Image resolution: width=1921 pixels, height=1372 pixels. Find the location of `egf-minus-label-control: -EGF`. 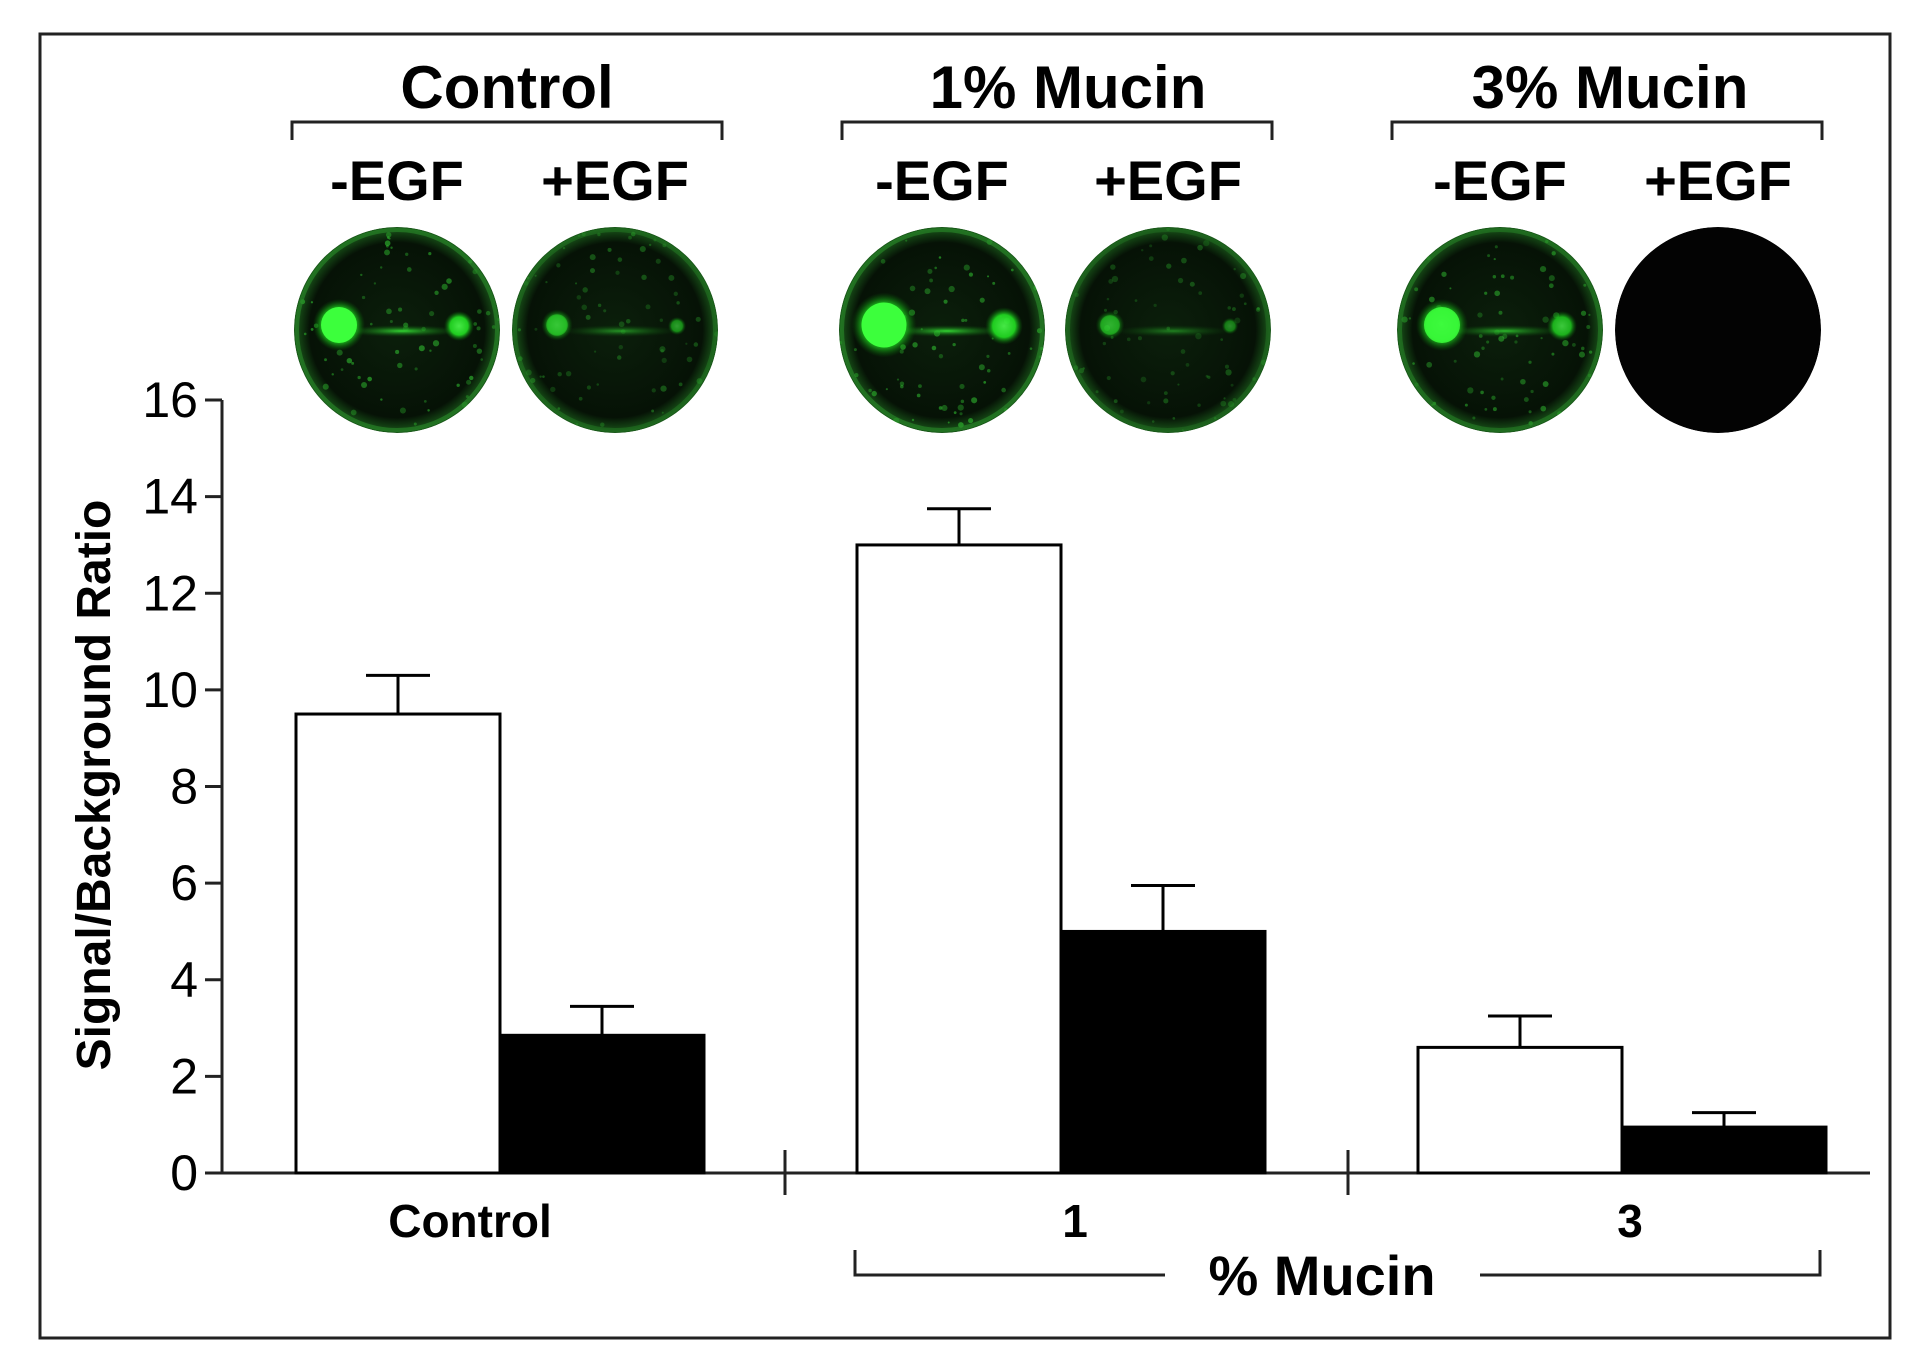

egf-minus-label-control: -EGF is located at coordinates (397, 180).